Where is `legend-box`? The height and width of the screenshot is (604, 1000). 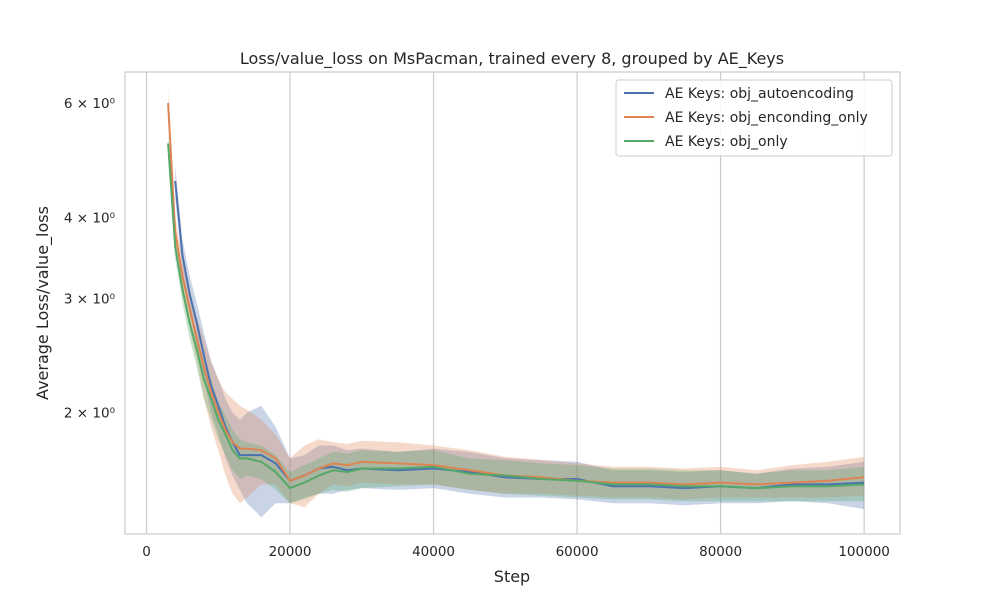
legend-box is located at coordinates (754, 118).